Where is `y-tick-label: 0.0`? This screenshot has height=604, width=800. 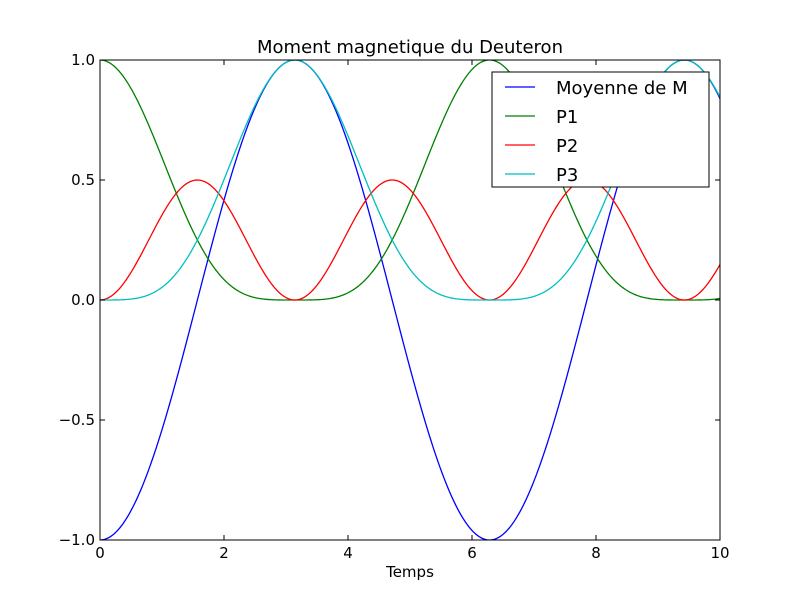 y-tick-label: 0.0 is located at coordinates (83, 300).